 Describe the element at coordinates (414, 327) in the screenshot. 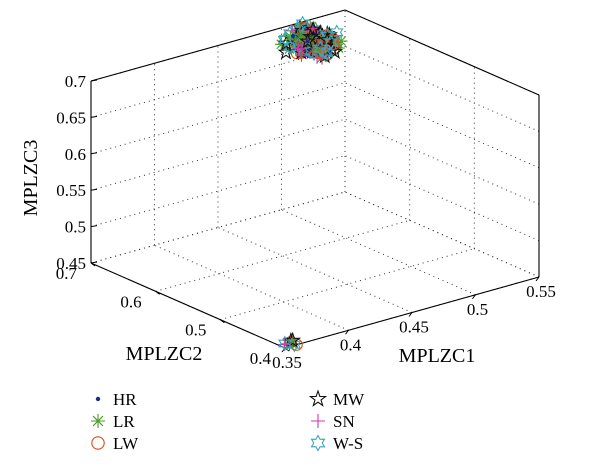

I see `x-tick-label: 0.45` at that location.